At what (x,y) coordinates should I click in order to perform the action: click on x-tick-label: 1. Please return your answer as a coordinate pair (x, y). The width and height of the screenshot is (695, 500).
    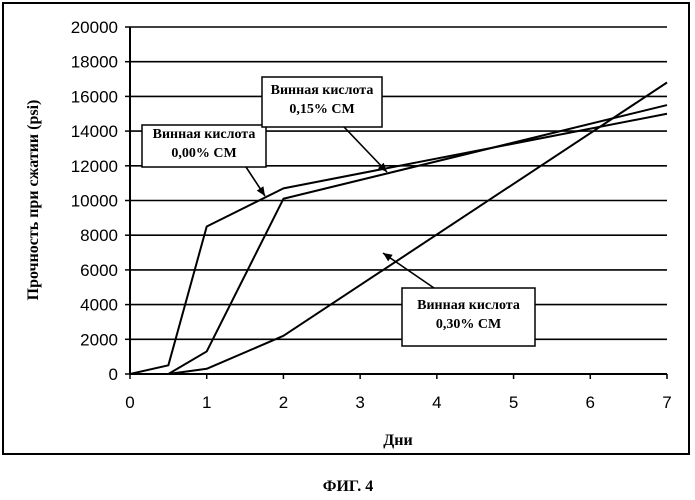
    Looking at the image, I should click on (206, 402).